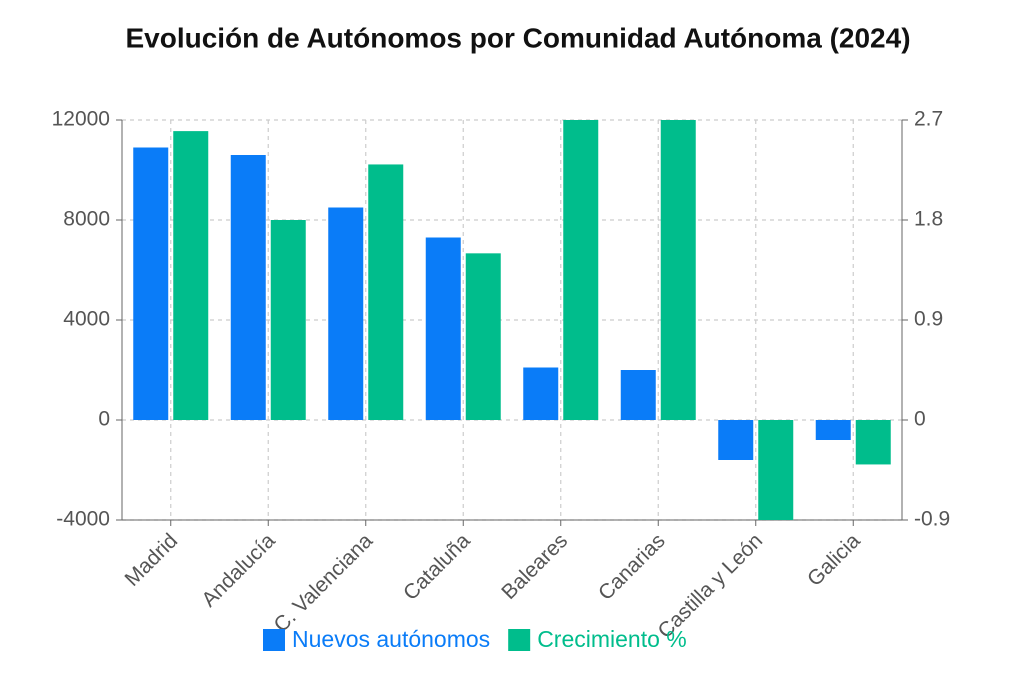 The width and height of the screenshot is (1024, 683). Describe the element at coordinates (612, 639) in the screenshot. I see `legend-label: Crecimiento %` at that location.